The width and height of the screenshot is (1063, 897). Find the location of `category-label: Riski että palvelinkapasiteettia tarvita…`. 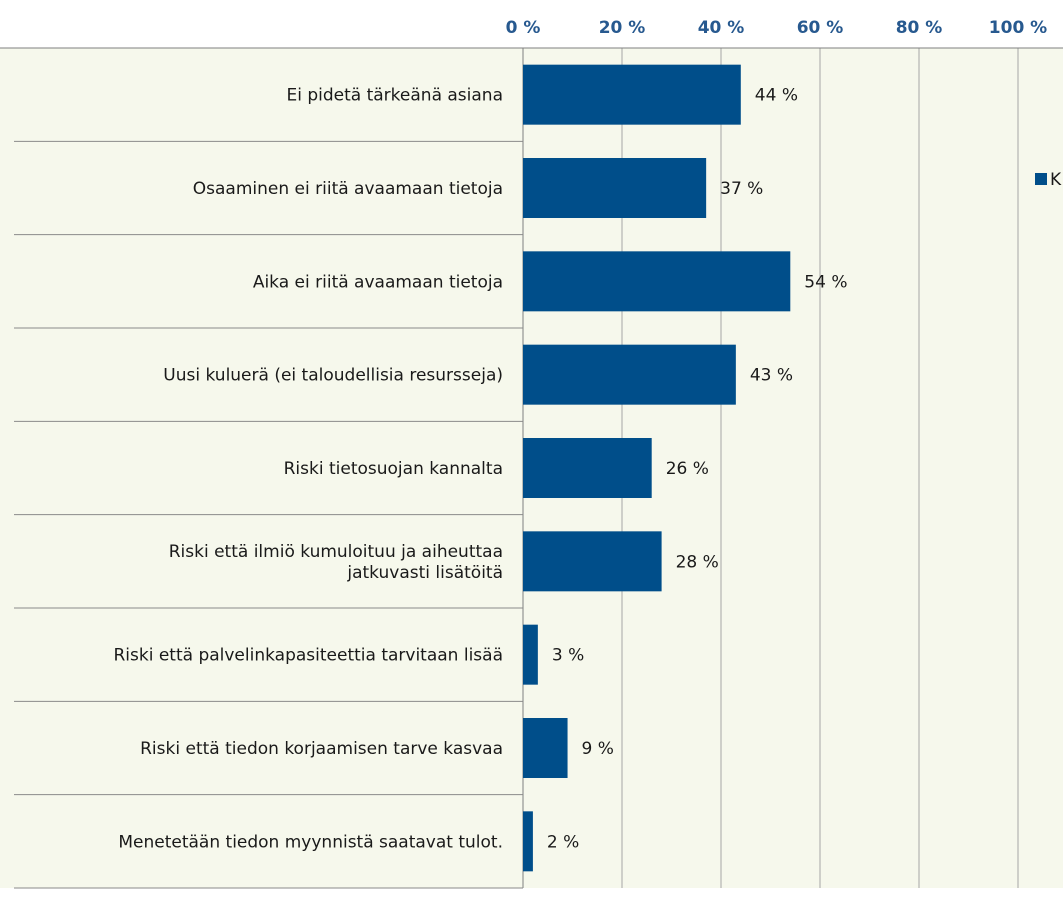

category-label: Riski että palvelinkapasiteettia tarvita… is located at coordinates (308, 656).